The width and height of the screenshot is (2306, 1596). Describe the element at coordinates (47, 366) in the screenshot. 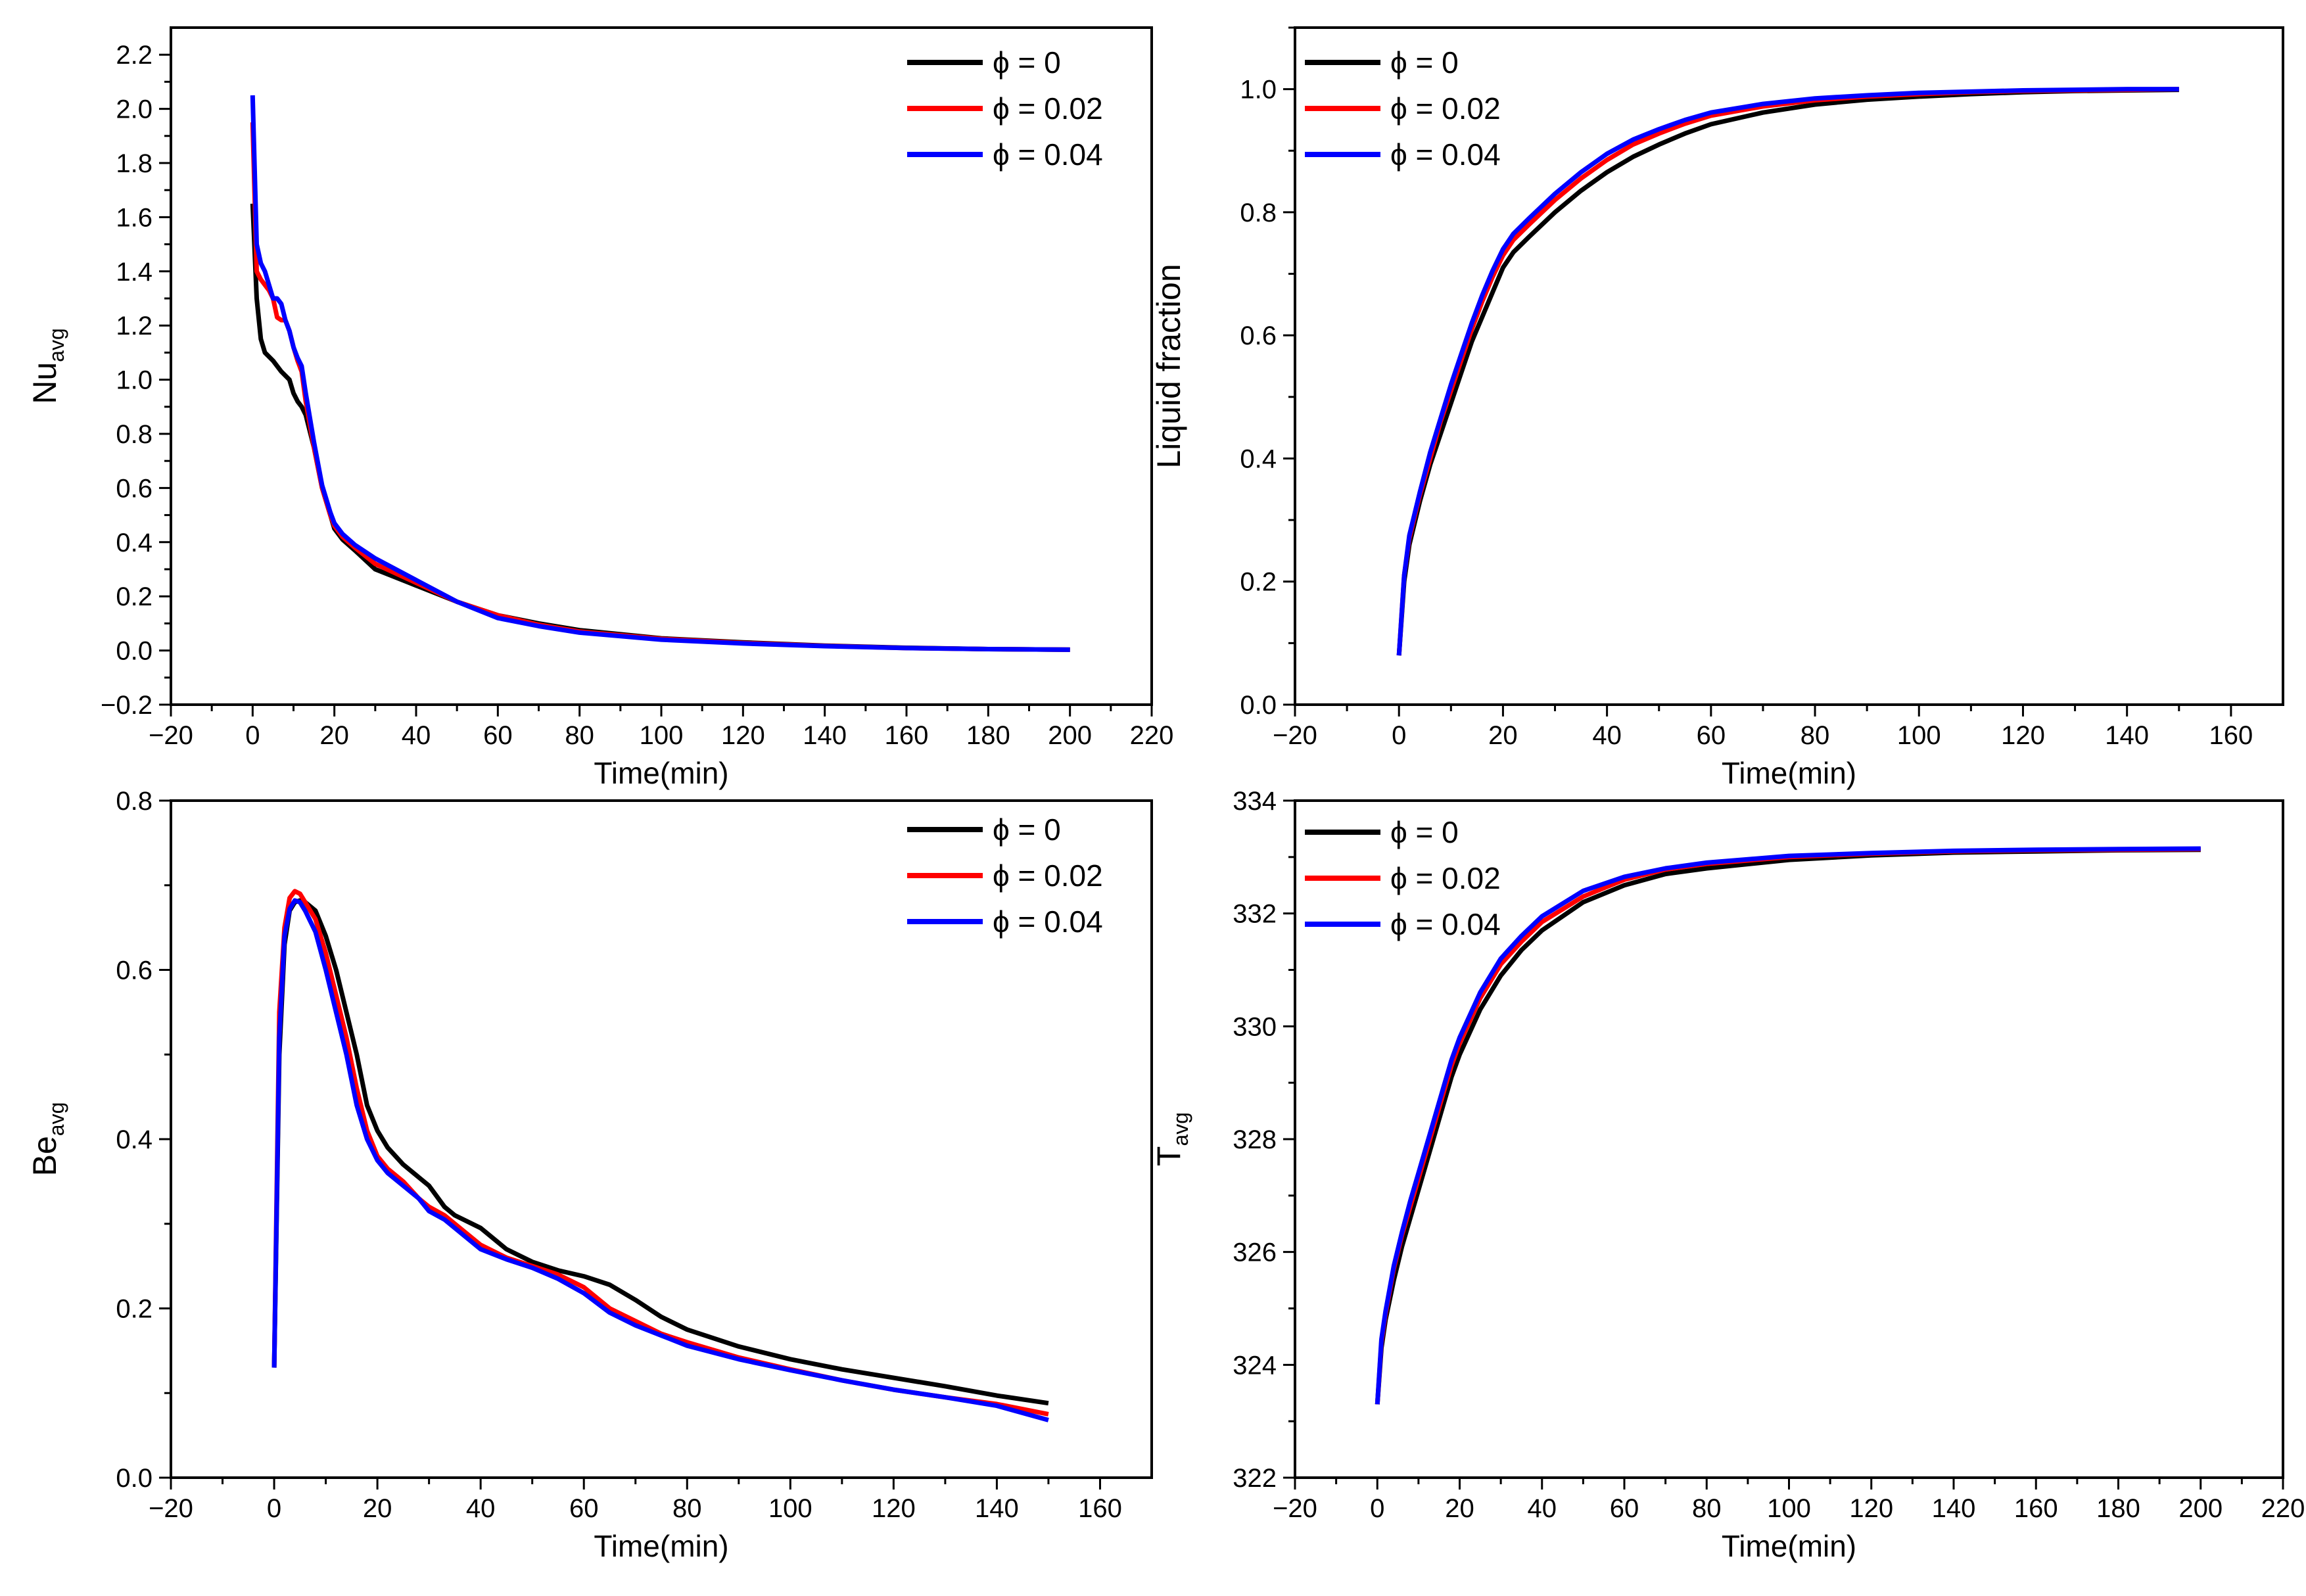

I see `y-axis-label: Nuavg` at that location.